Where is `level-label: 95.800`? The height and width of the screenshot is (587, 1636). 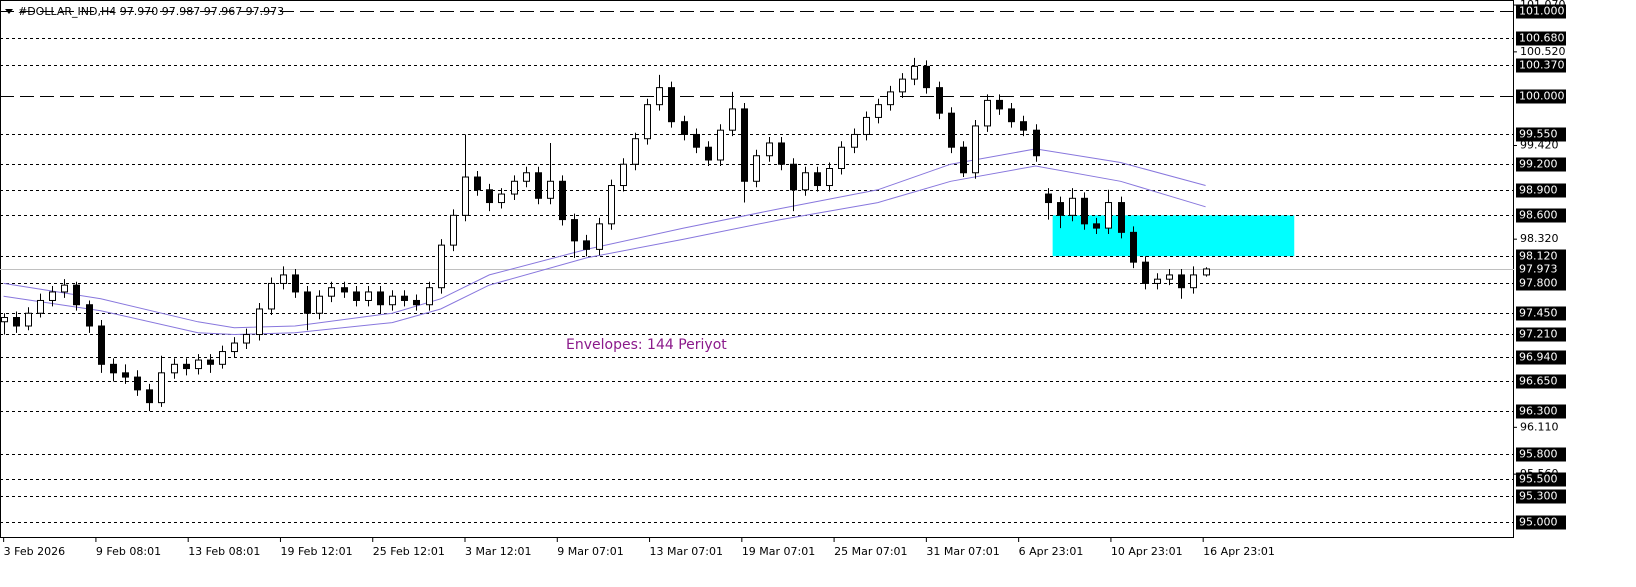 level-label: 95.800 is located at coordinates (1538, 454).